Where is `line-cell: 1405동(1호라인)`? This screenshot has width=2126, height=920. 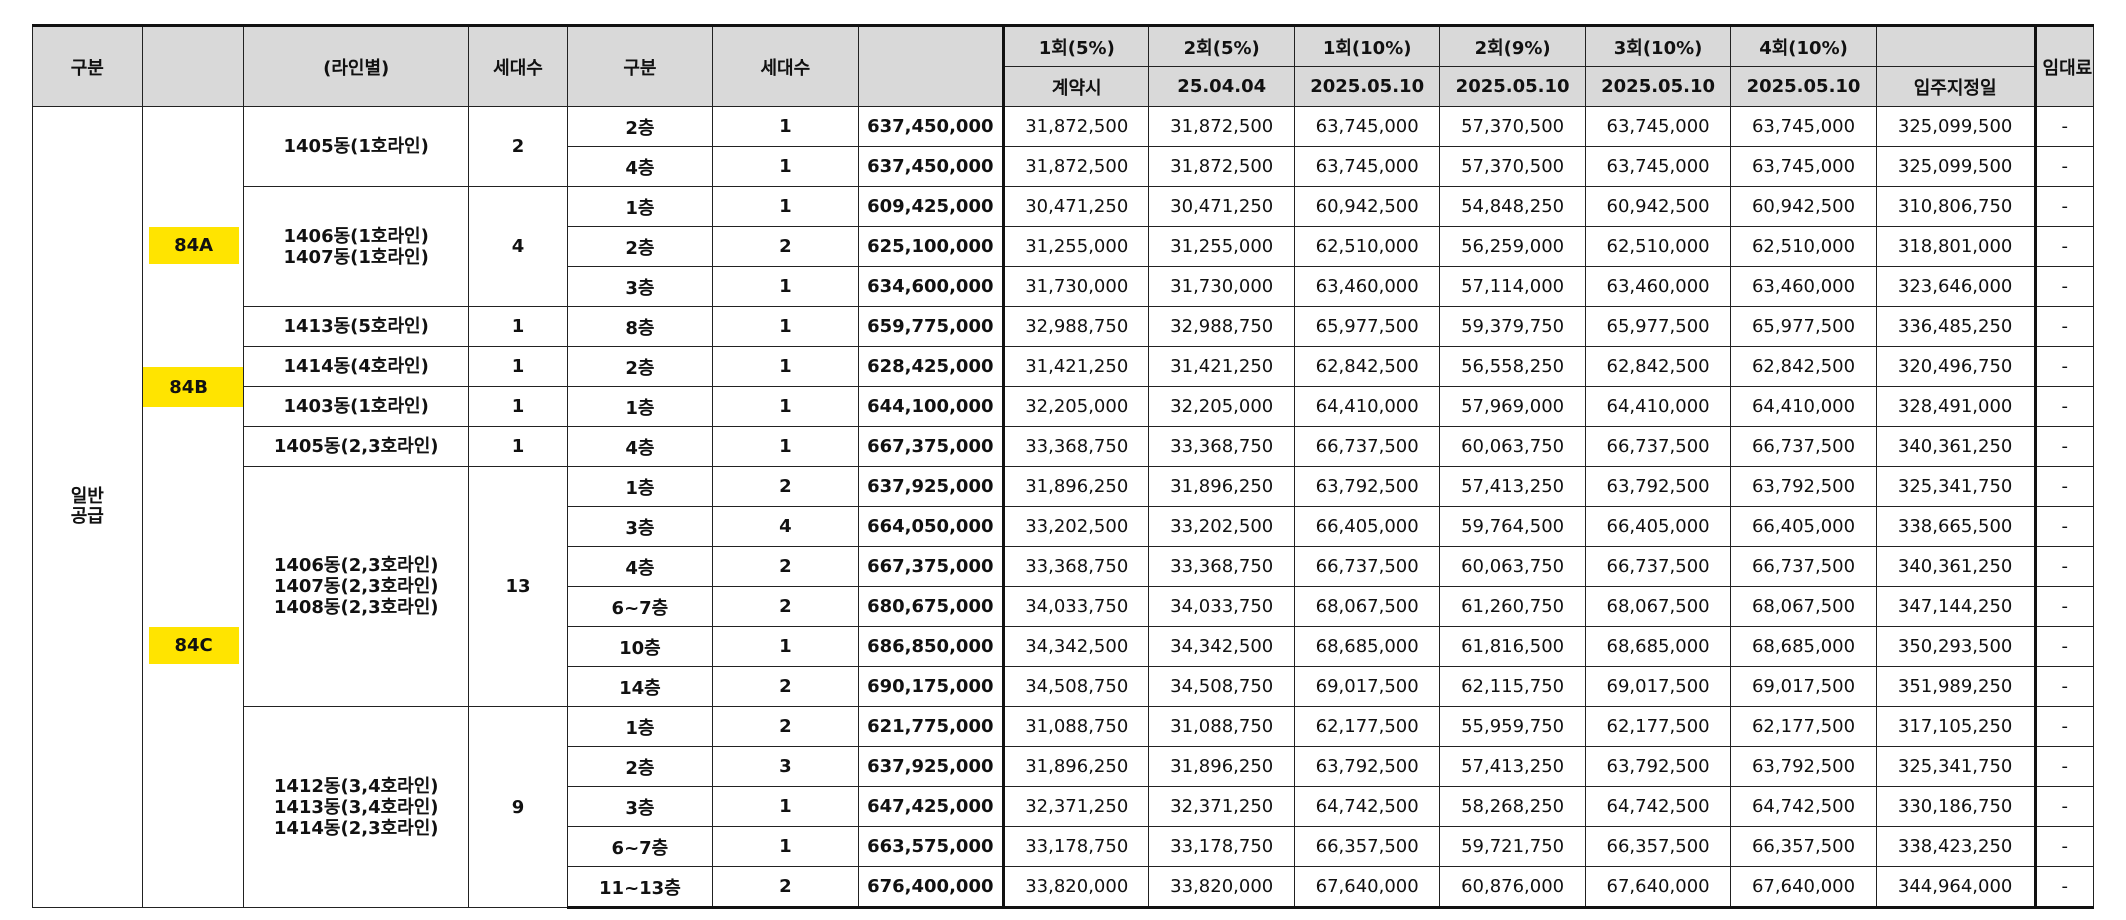 line-cell: 1405동(1호라인) is located at coordinates (356, 146).